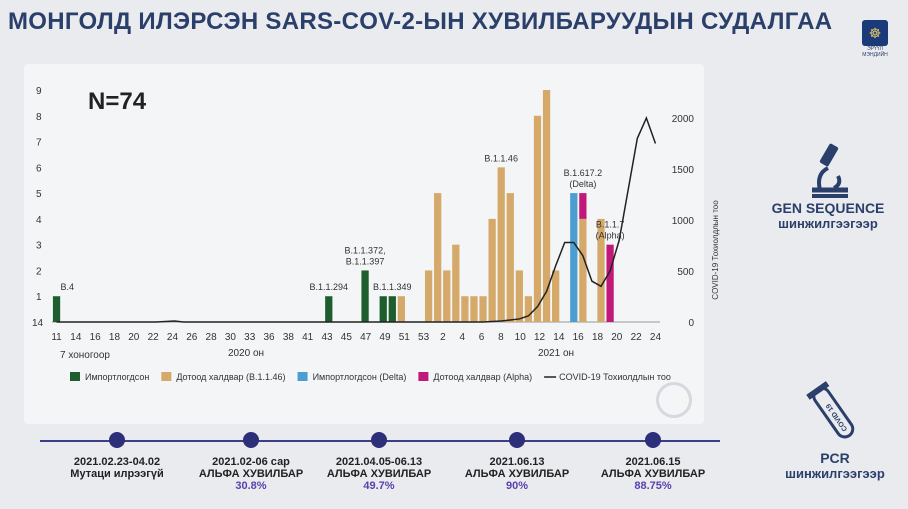 This screenshot has height=509, width=908. What do you see at coordinates (365, 261) in the screenshot?
I see `bar-annotation: B.1.1.397` at bounding box center [365, 261].